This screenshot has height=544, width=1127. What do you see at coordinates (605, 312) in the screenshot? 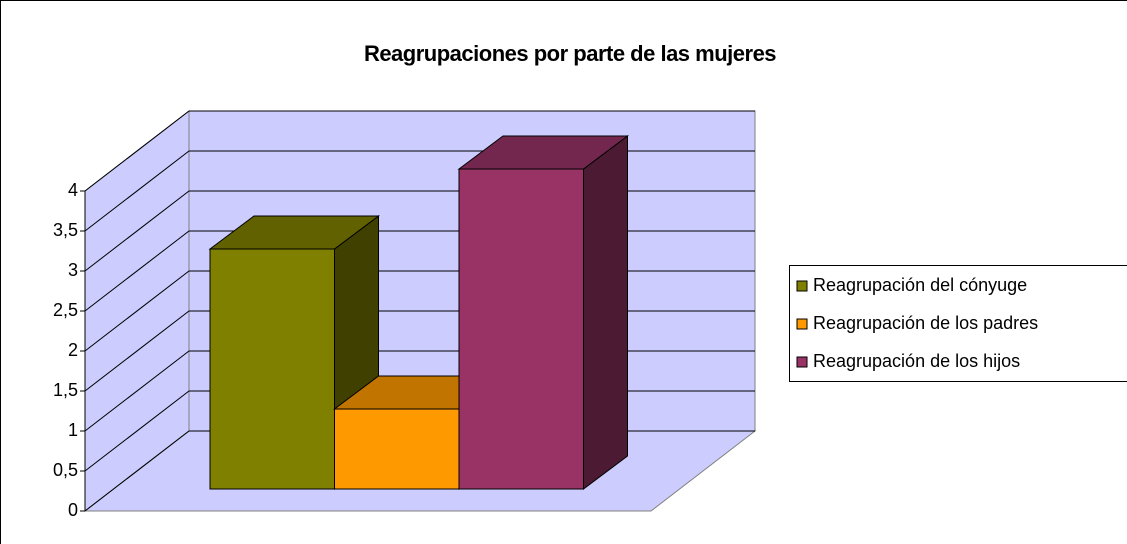
I see `bar-side` at bounding box center [605, 312].